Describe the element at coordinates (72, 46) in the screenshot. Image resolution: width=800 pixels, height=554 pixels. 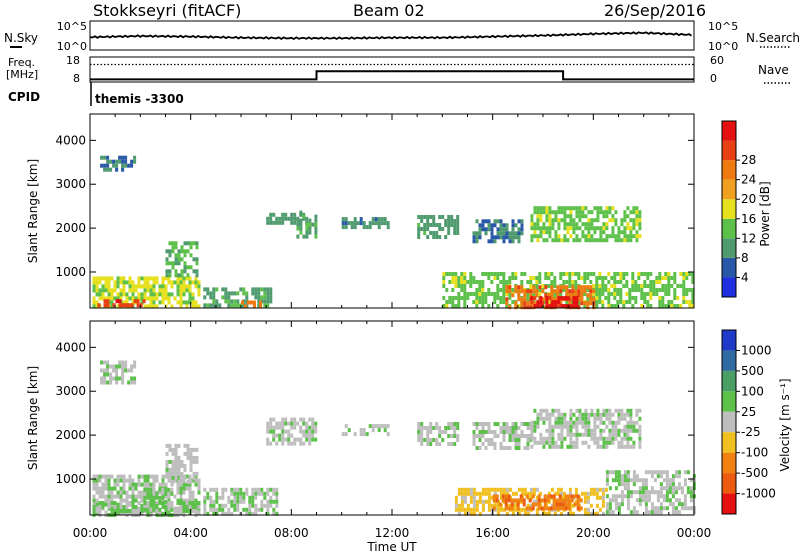
I see `nsky-tick-bottom: 10^0` at that location.